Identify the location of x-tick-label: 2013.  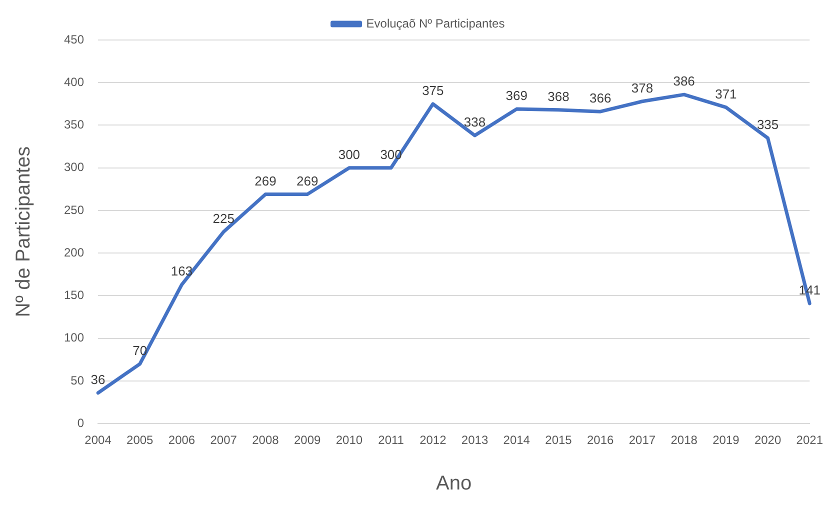
(474, 440).